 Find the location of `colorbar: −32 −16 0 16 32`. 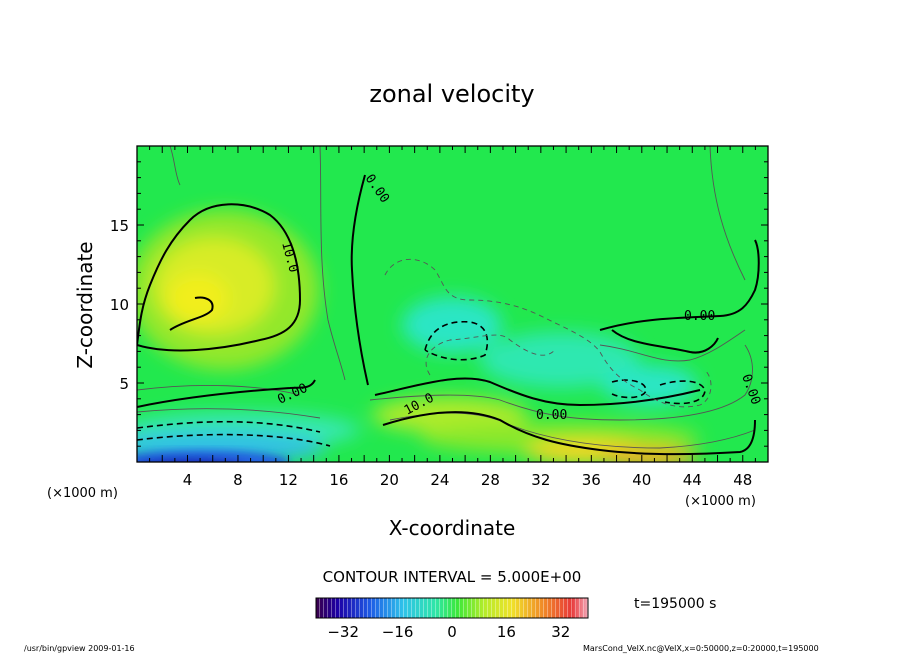

colorbar: −32 −16 0 16 32 is located at coordinates (452, 619).